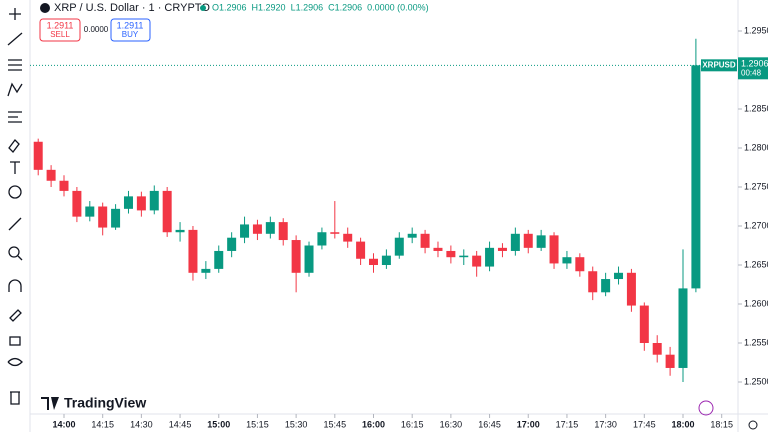 Image resolution: width=768 pixels, height=432 pixels. Describe the element at coordinates (269, 7) in the screenshot. I see `ohlc-value: H1.2920` at that location.